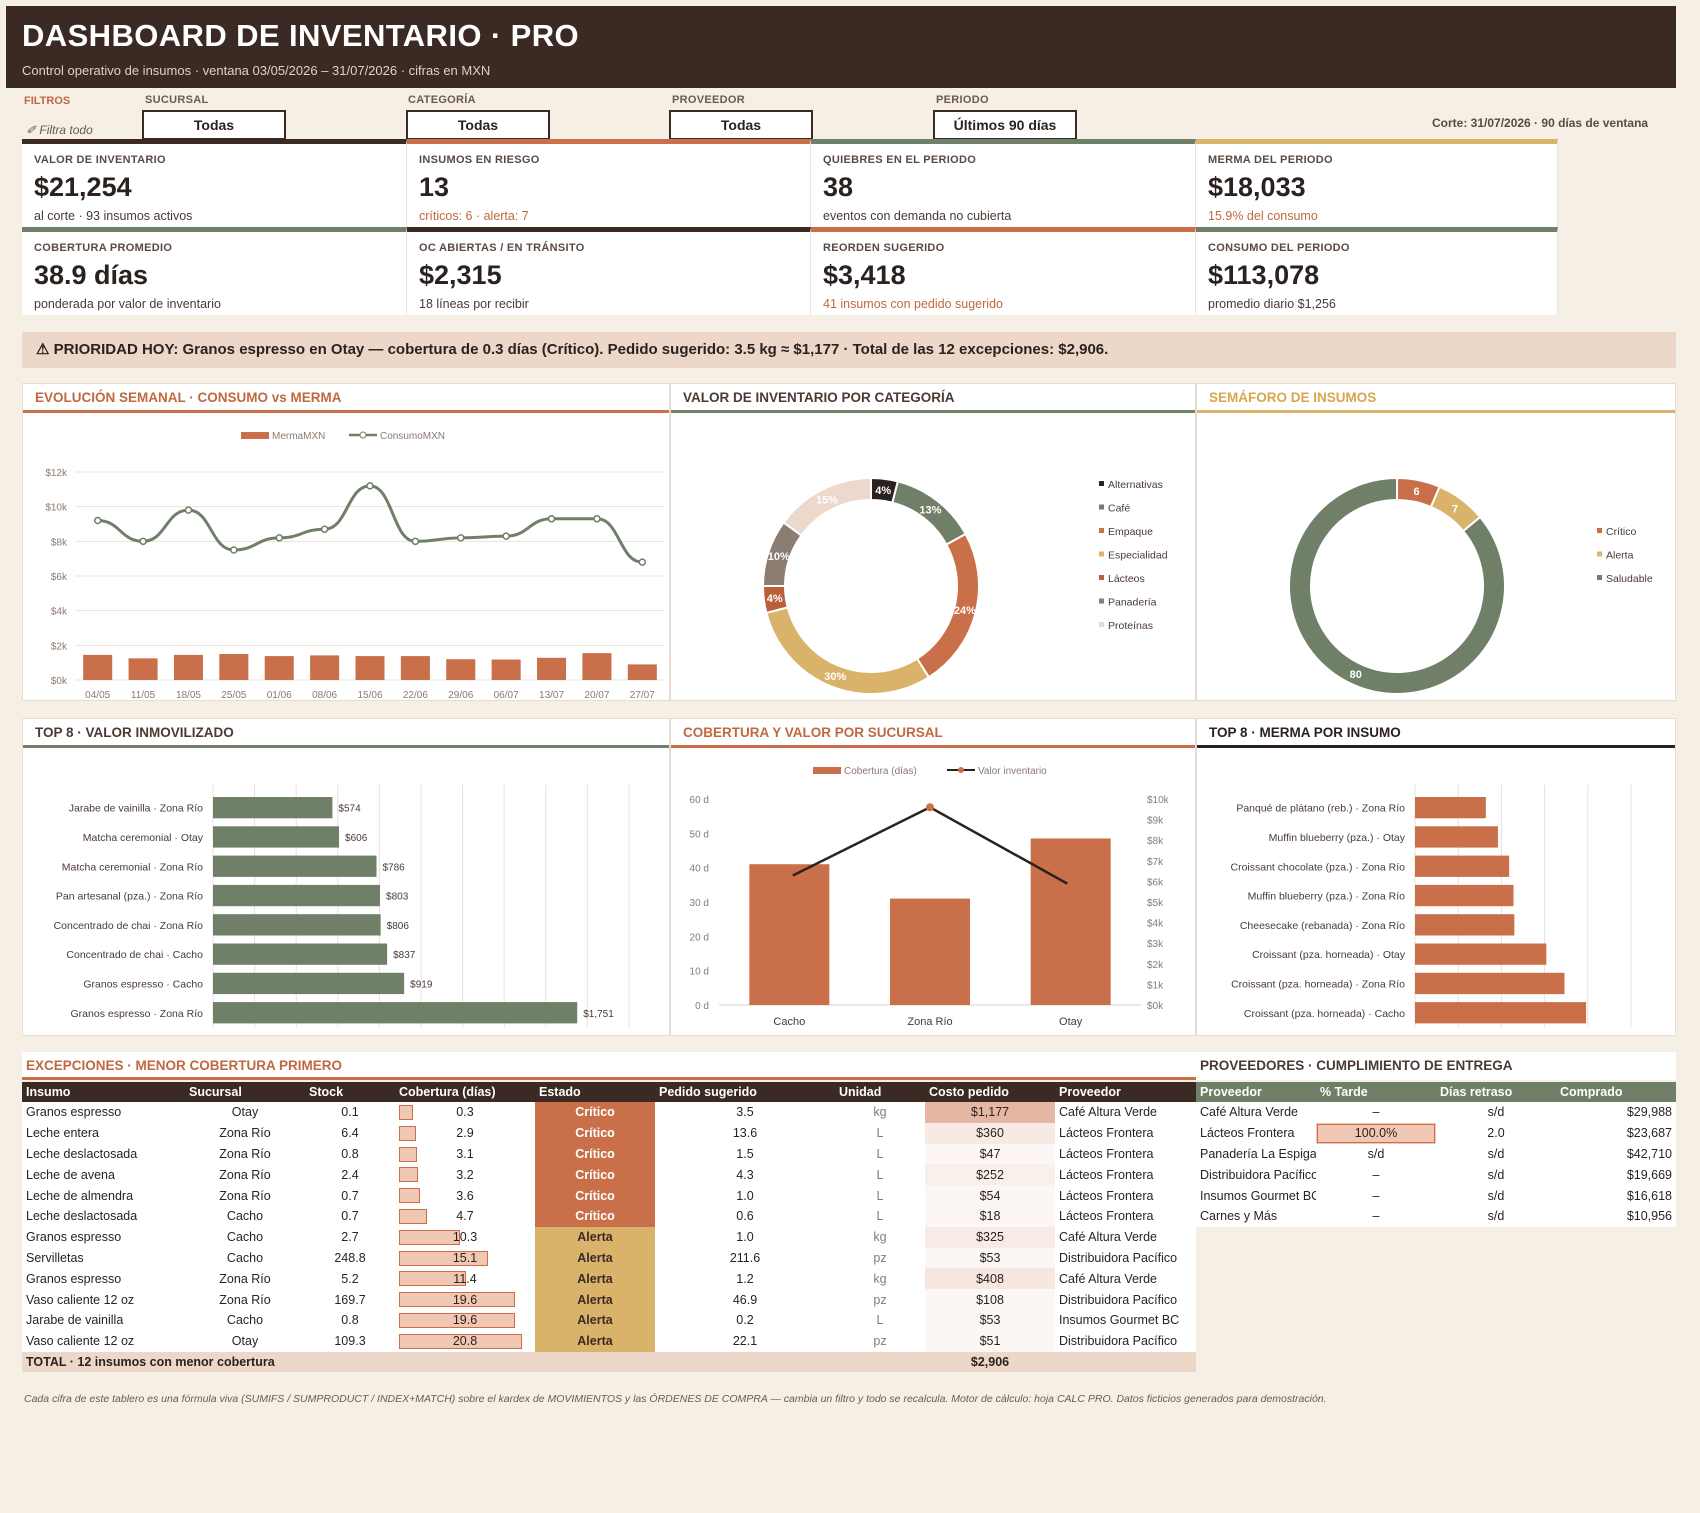 The image size is (1700, 1513). Describe the element at coordinates (474, 216) in the screenshot. I see `kpi-subtext: críticos: 6 · alerta: 7` at that location.